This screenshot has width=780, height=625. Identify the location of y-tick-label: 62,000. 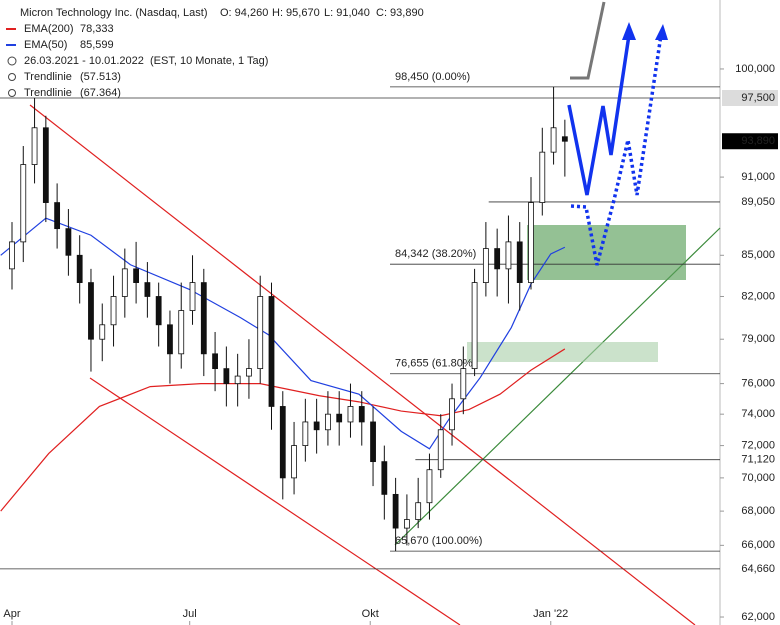
(758, 617).